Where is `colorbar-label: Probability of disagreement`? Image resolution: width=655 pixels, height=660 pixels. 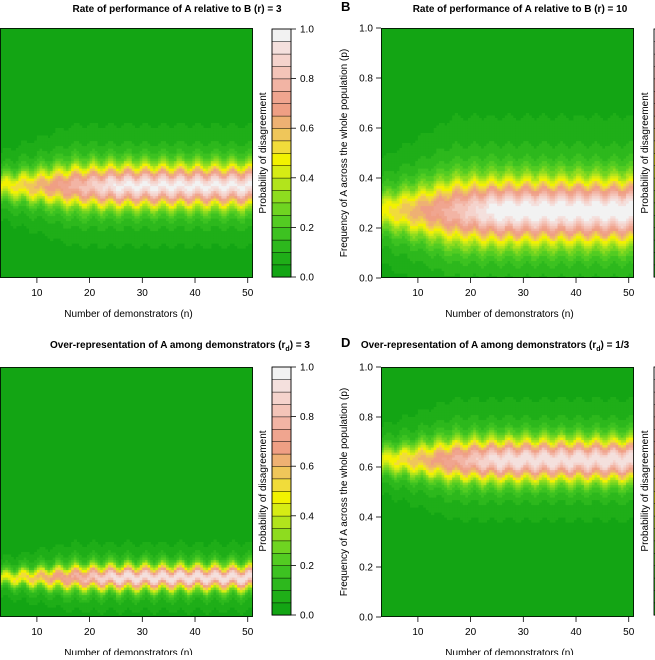 colorbar-label: Probability of disagreement is located at coordinates (263, 152).